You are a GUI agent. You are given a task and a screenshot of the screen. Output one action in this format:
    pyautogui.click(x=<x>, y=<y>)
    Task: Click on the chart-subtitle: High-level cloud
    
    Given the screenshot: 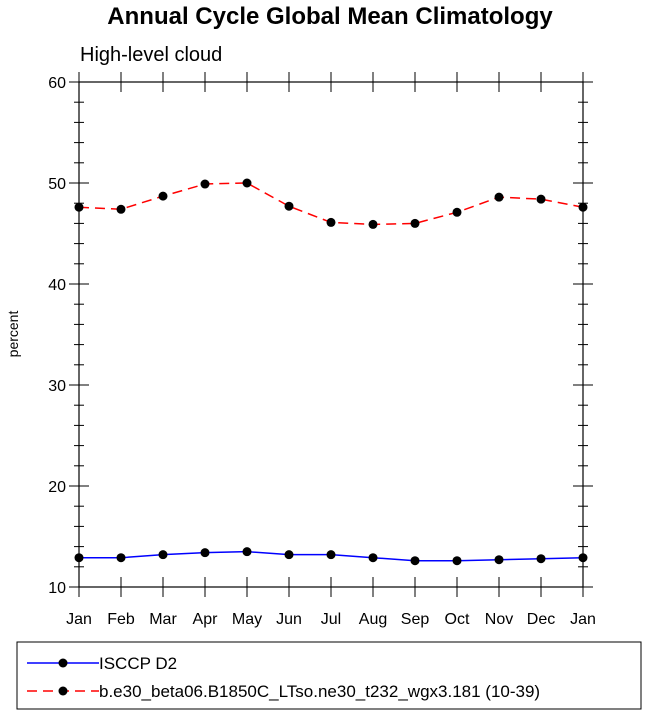 What is the action you would take?
    pyautogui.click(x=151, y=55)
    